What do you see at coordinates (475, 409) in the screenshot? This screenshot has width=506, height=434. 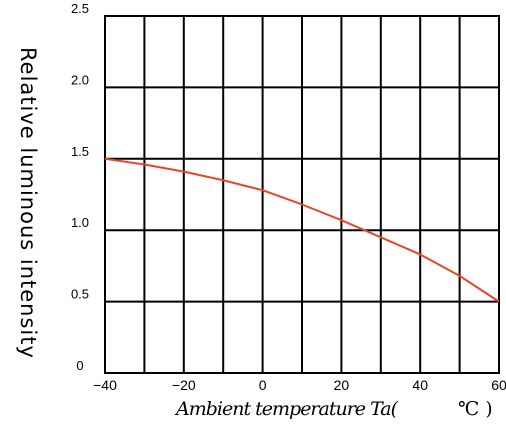 I see `x-axis-unit: ℃ )` at bounding box center [475, 409].